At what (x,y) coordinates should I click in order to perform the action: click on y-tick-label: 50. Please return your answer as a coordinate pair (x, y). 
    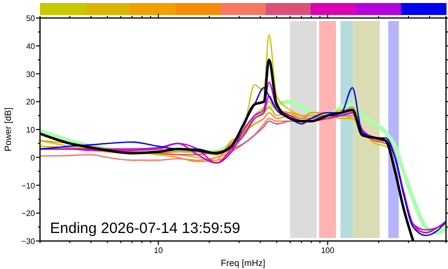
    Looking at the image, I should click on (31, 18).